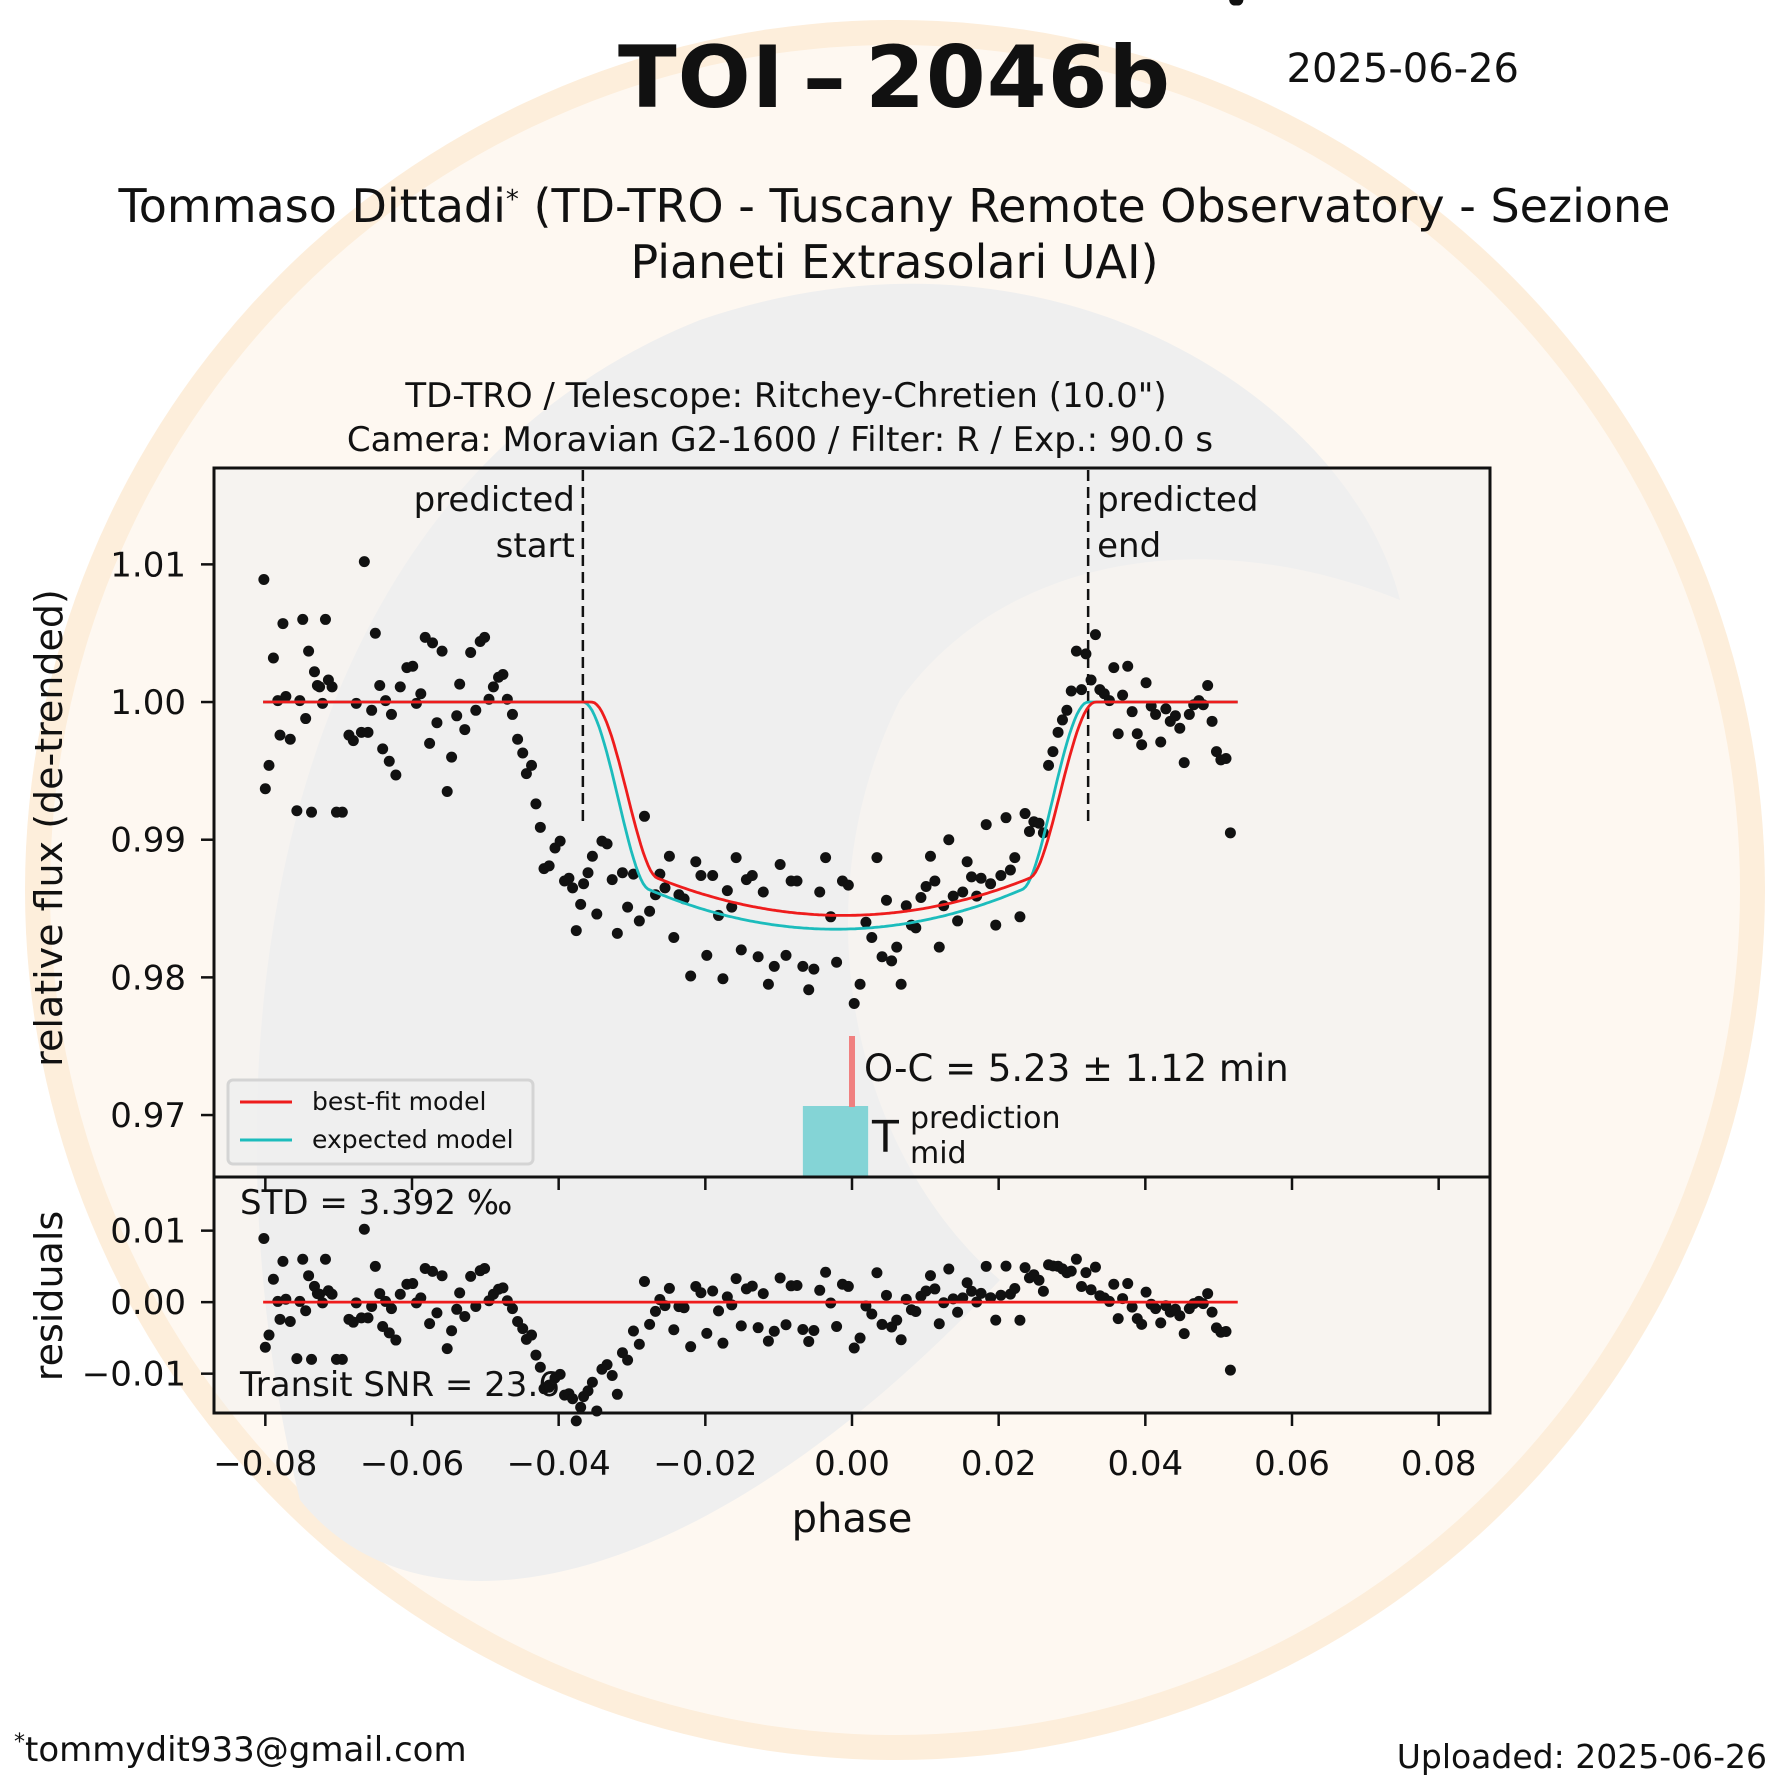 Image resolution: width=1789 pixels, height=1792 pixels. What do you see at coordinates (246, 1750) in the screenshot?
I see `email-text: tommydit933@gmail.com` at bounding box center [246, 1750].